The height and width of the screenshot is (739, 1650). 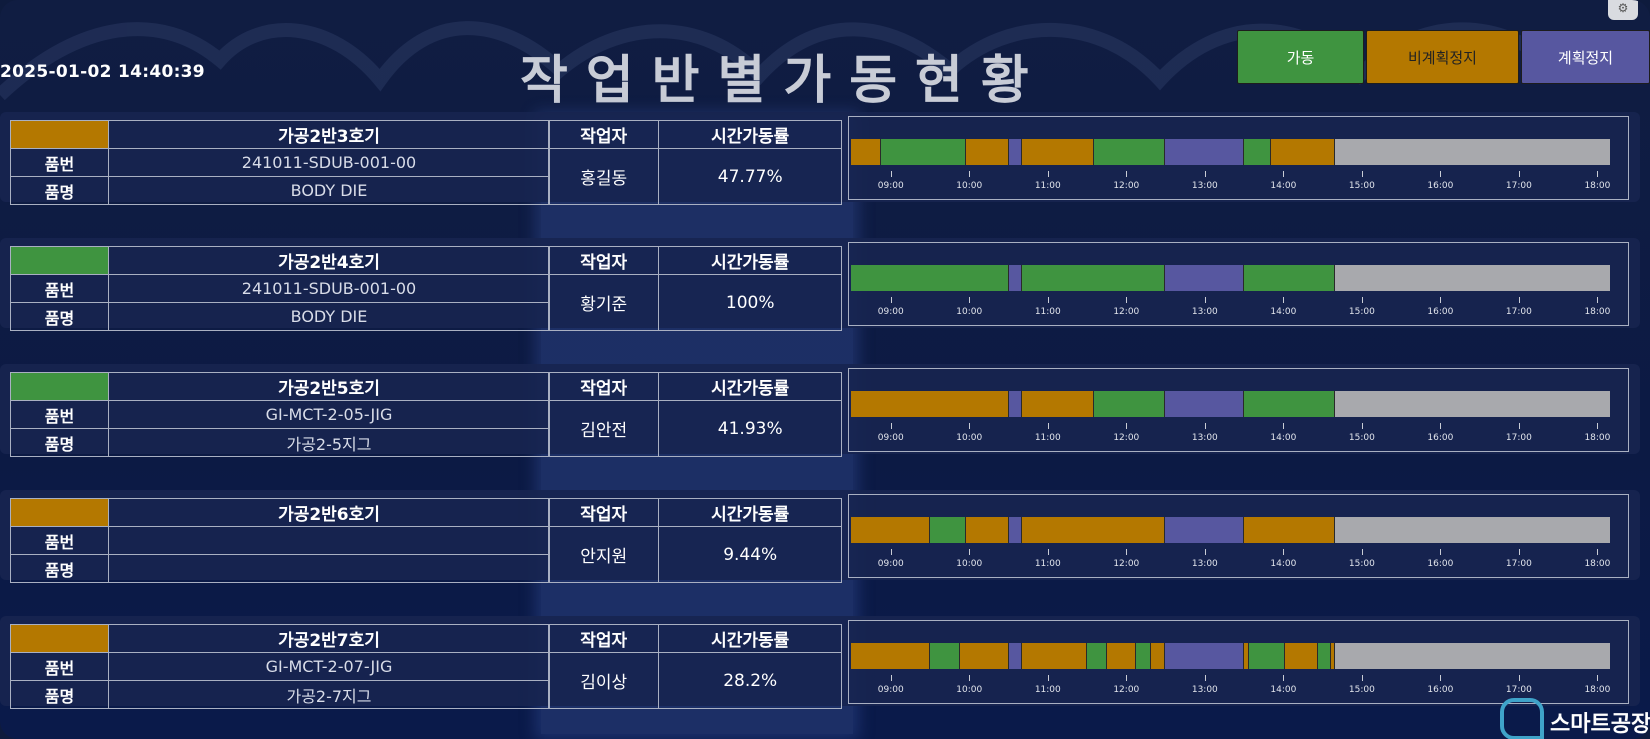 What do you see at coordinates (329, 540) in the screenshot?
I see `part-no-value` at bounding box center [329, 540].